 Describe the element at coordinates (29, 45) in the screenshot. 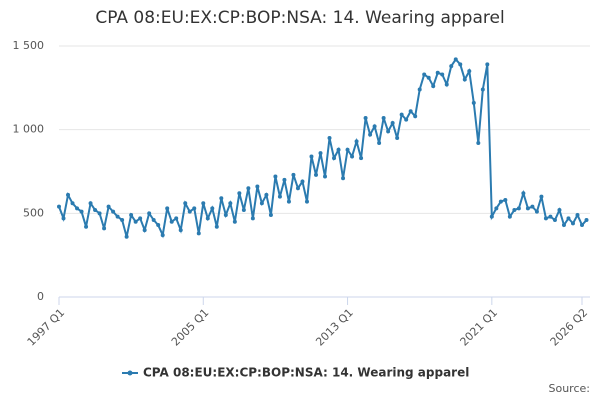

I see `y-tick-label: 1 500` at that location.